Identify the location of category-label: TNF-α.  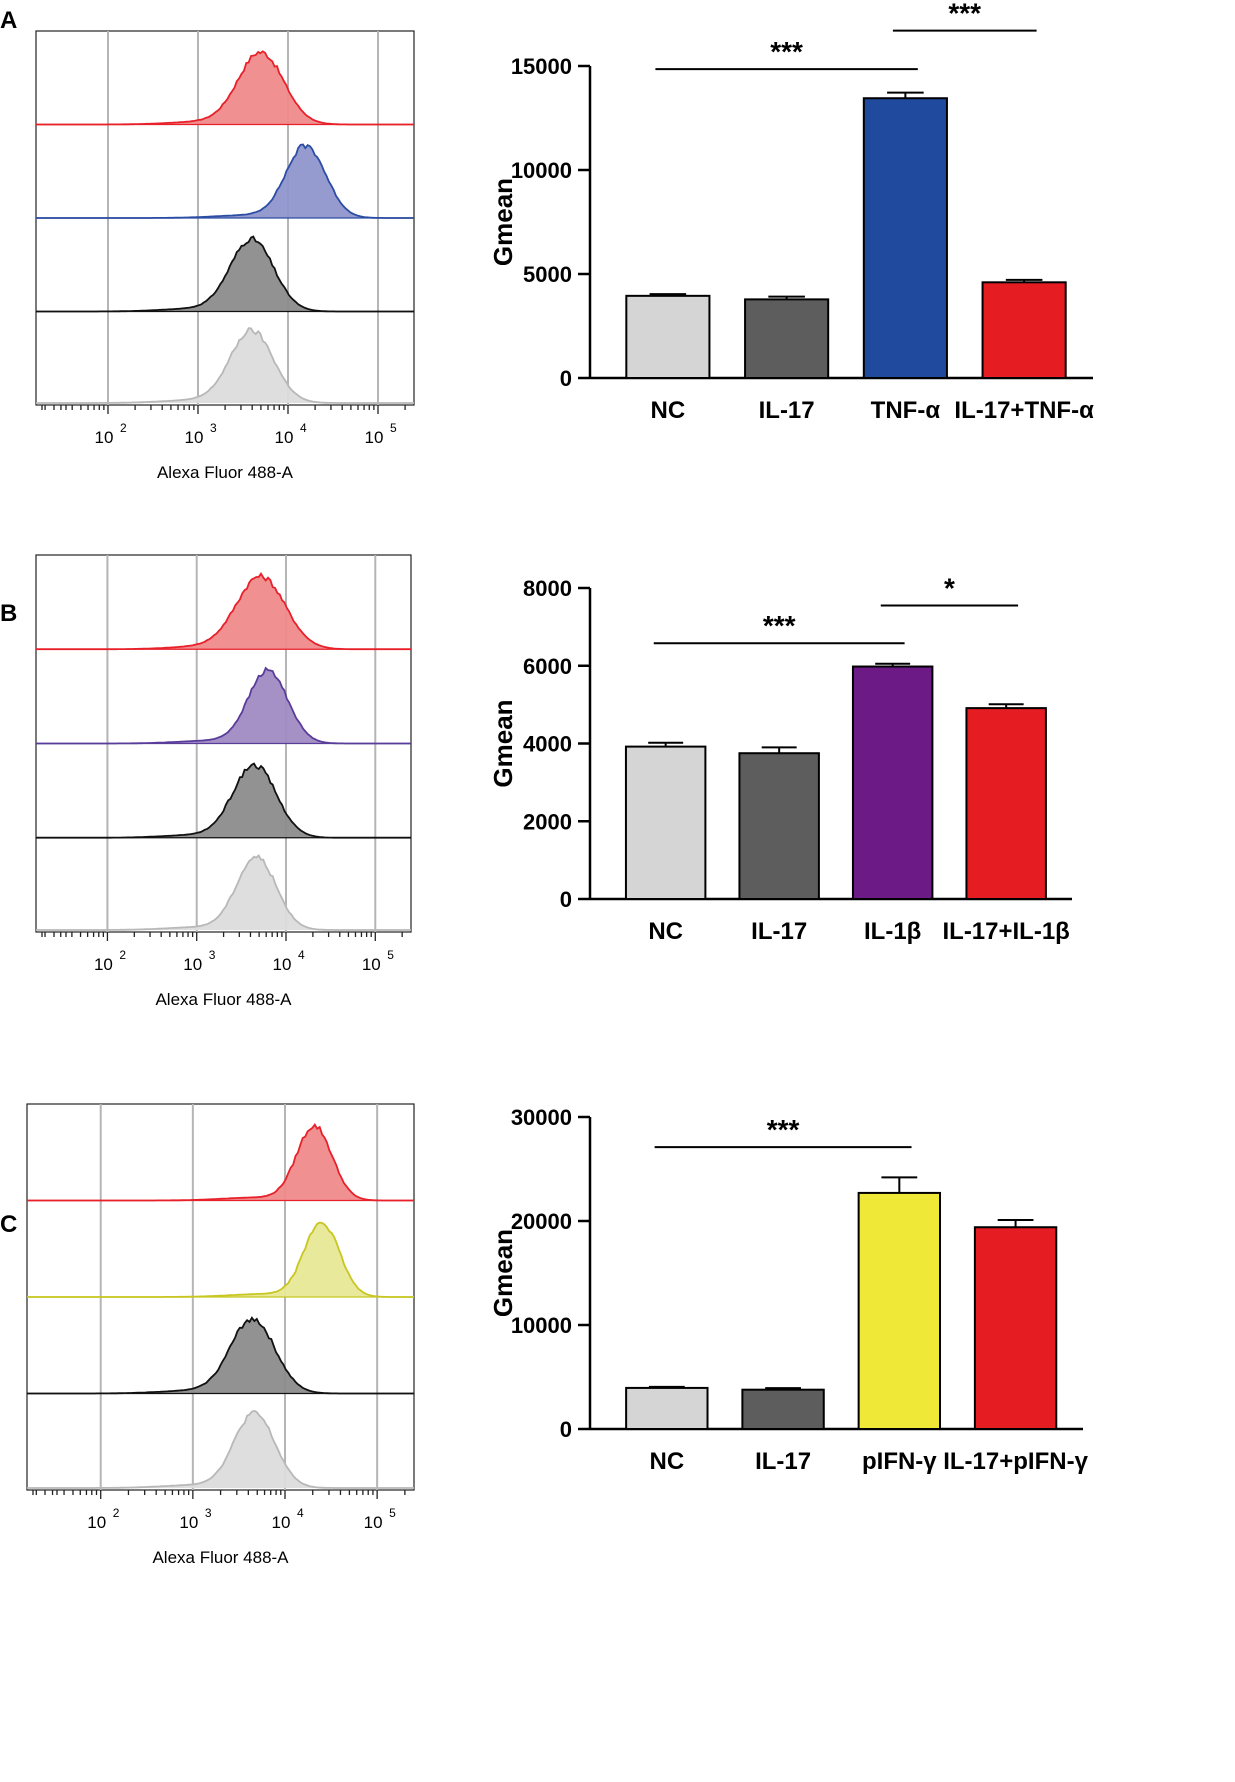
(906, 410).